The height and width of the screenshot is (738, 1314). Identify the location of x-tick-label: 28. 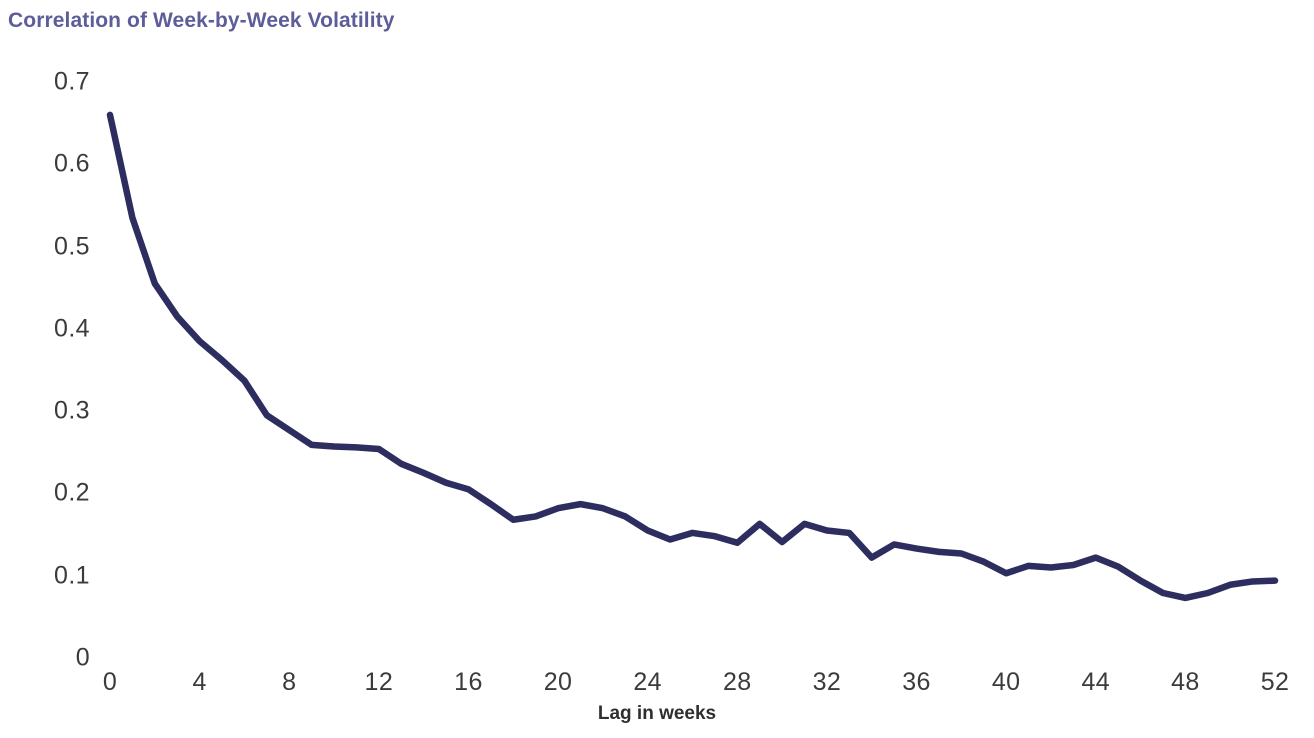
(737, 682).